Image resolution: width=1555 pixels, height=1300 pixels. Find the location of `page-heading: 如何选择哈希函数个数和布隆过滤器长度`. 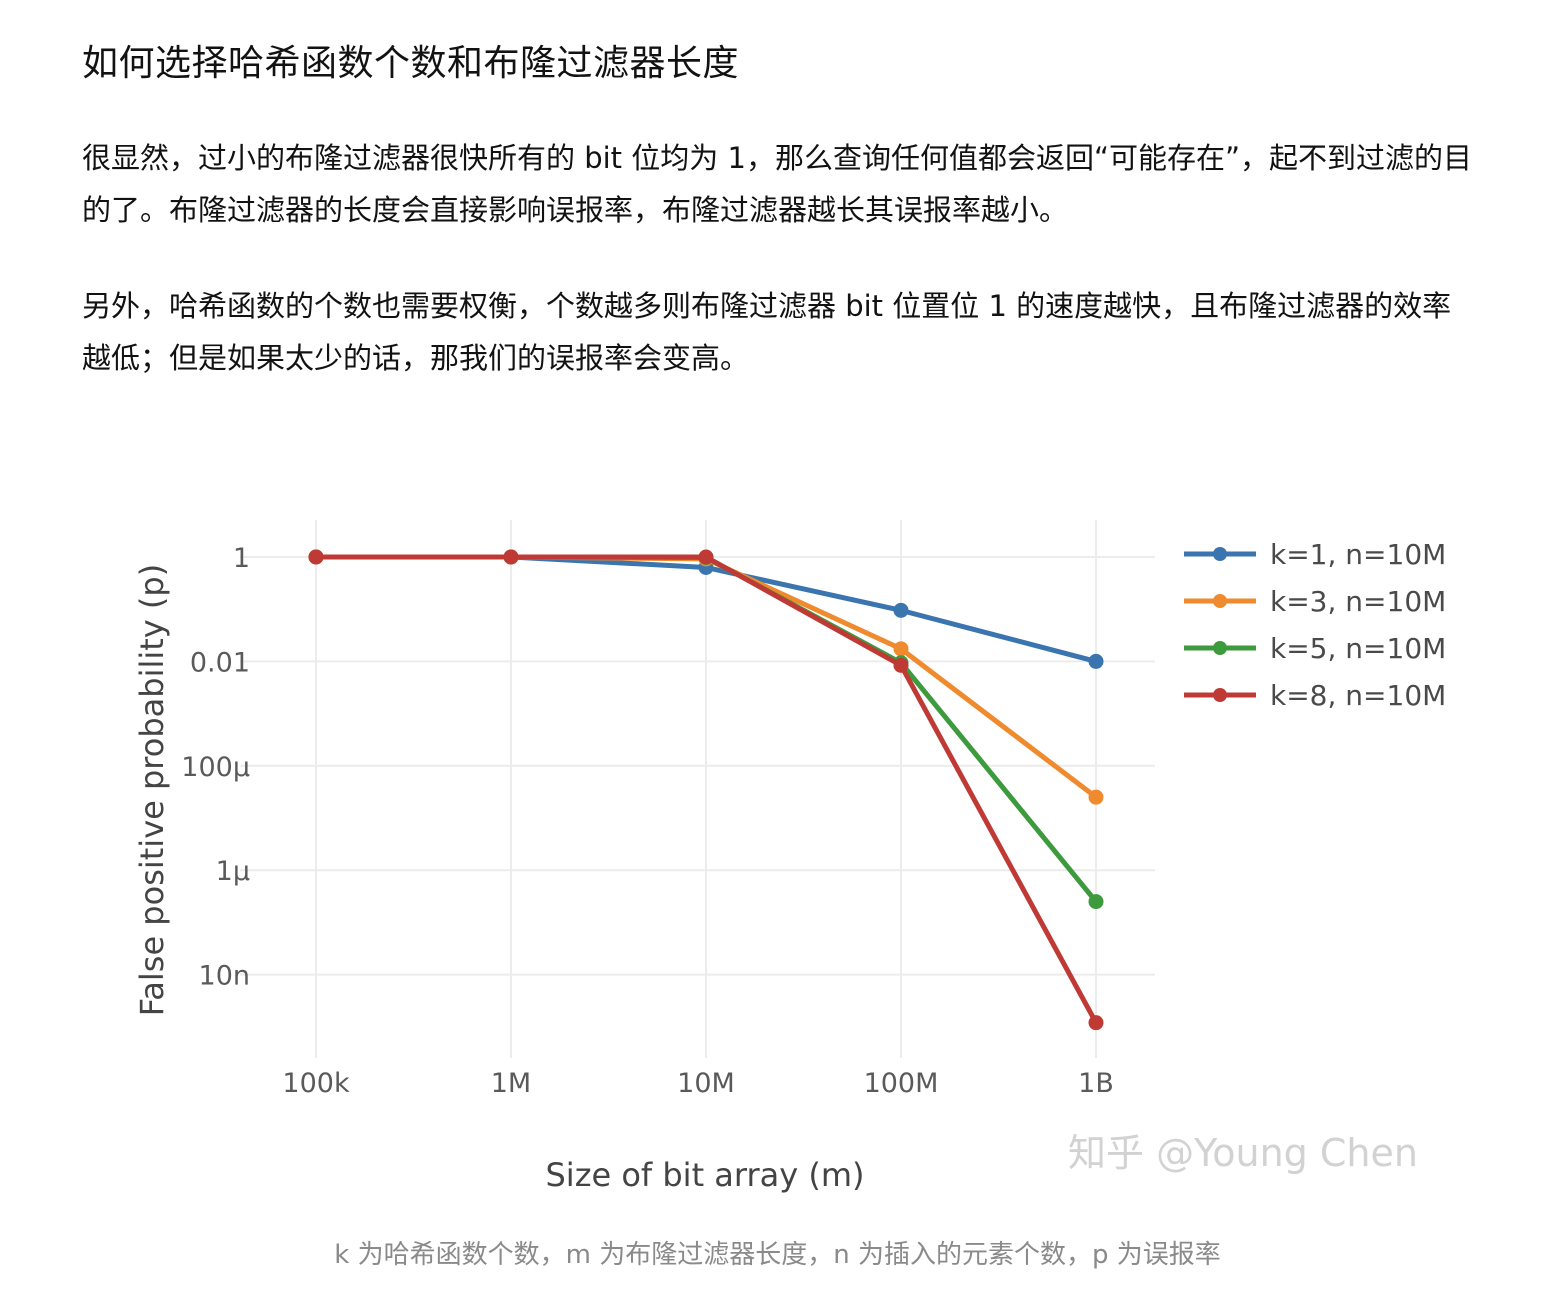

page-heading: 如何选择哈希函数个数和布隆过滤器长度 is located at coordinates (411, 63).